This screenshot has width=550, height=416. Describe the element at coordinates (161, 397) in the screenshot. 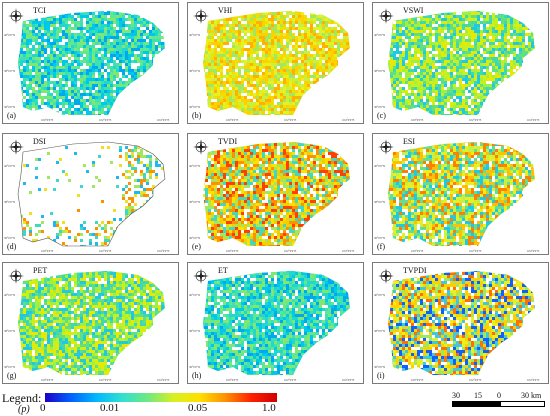

I see `legend-colorbar` at that location.